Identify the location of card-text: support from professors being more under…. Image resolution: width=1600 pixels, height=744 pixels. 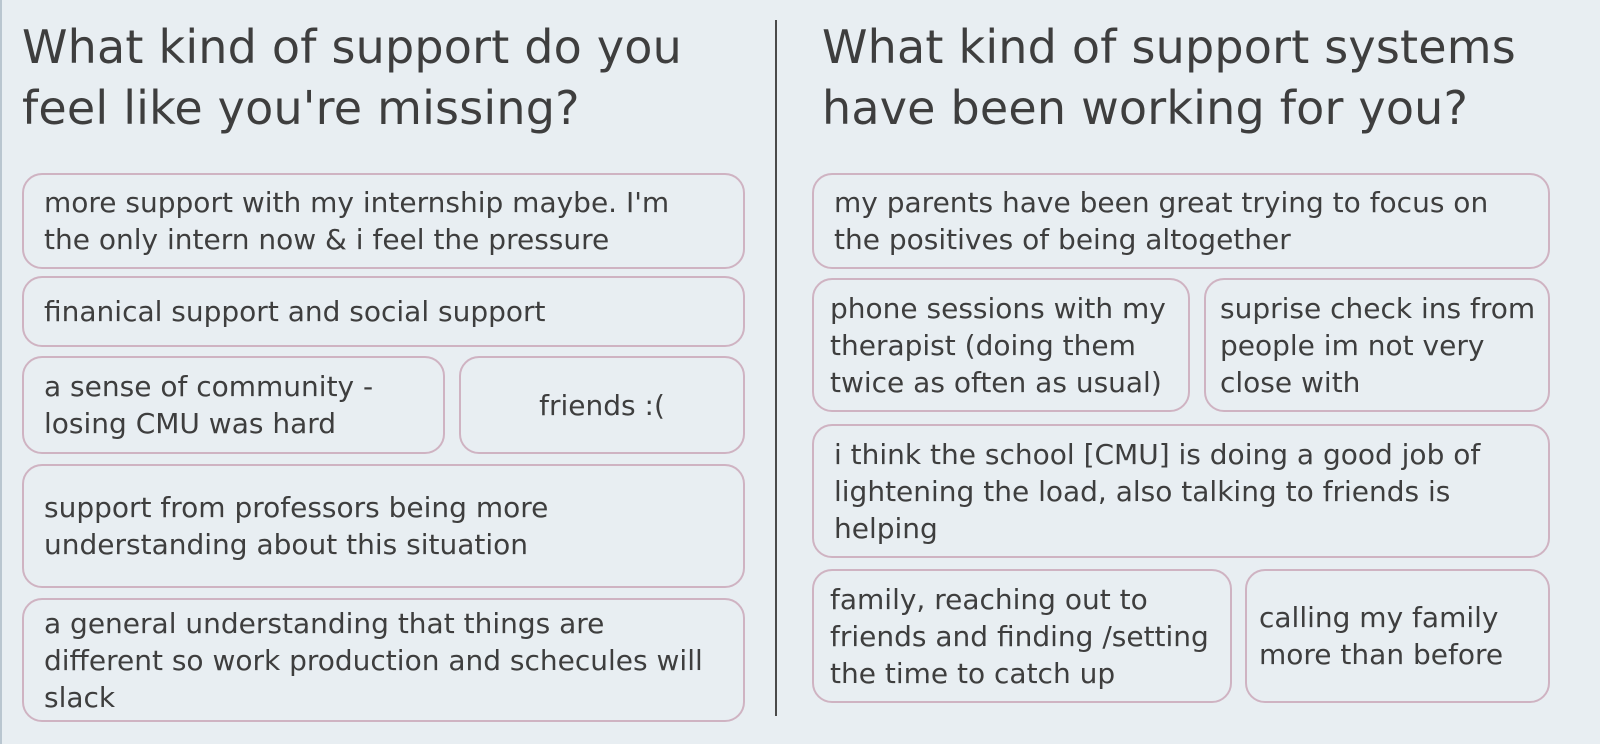
(296, 526).